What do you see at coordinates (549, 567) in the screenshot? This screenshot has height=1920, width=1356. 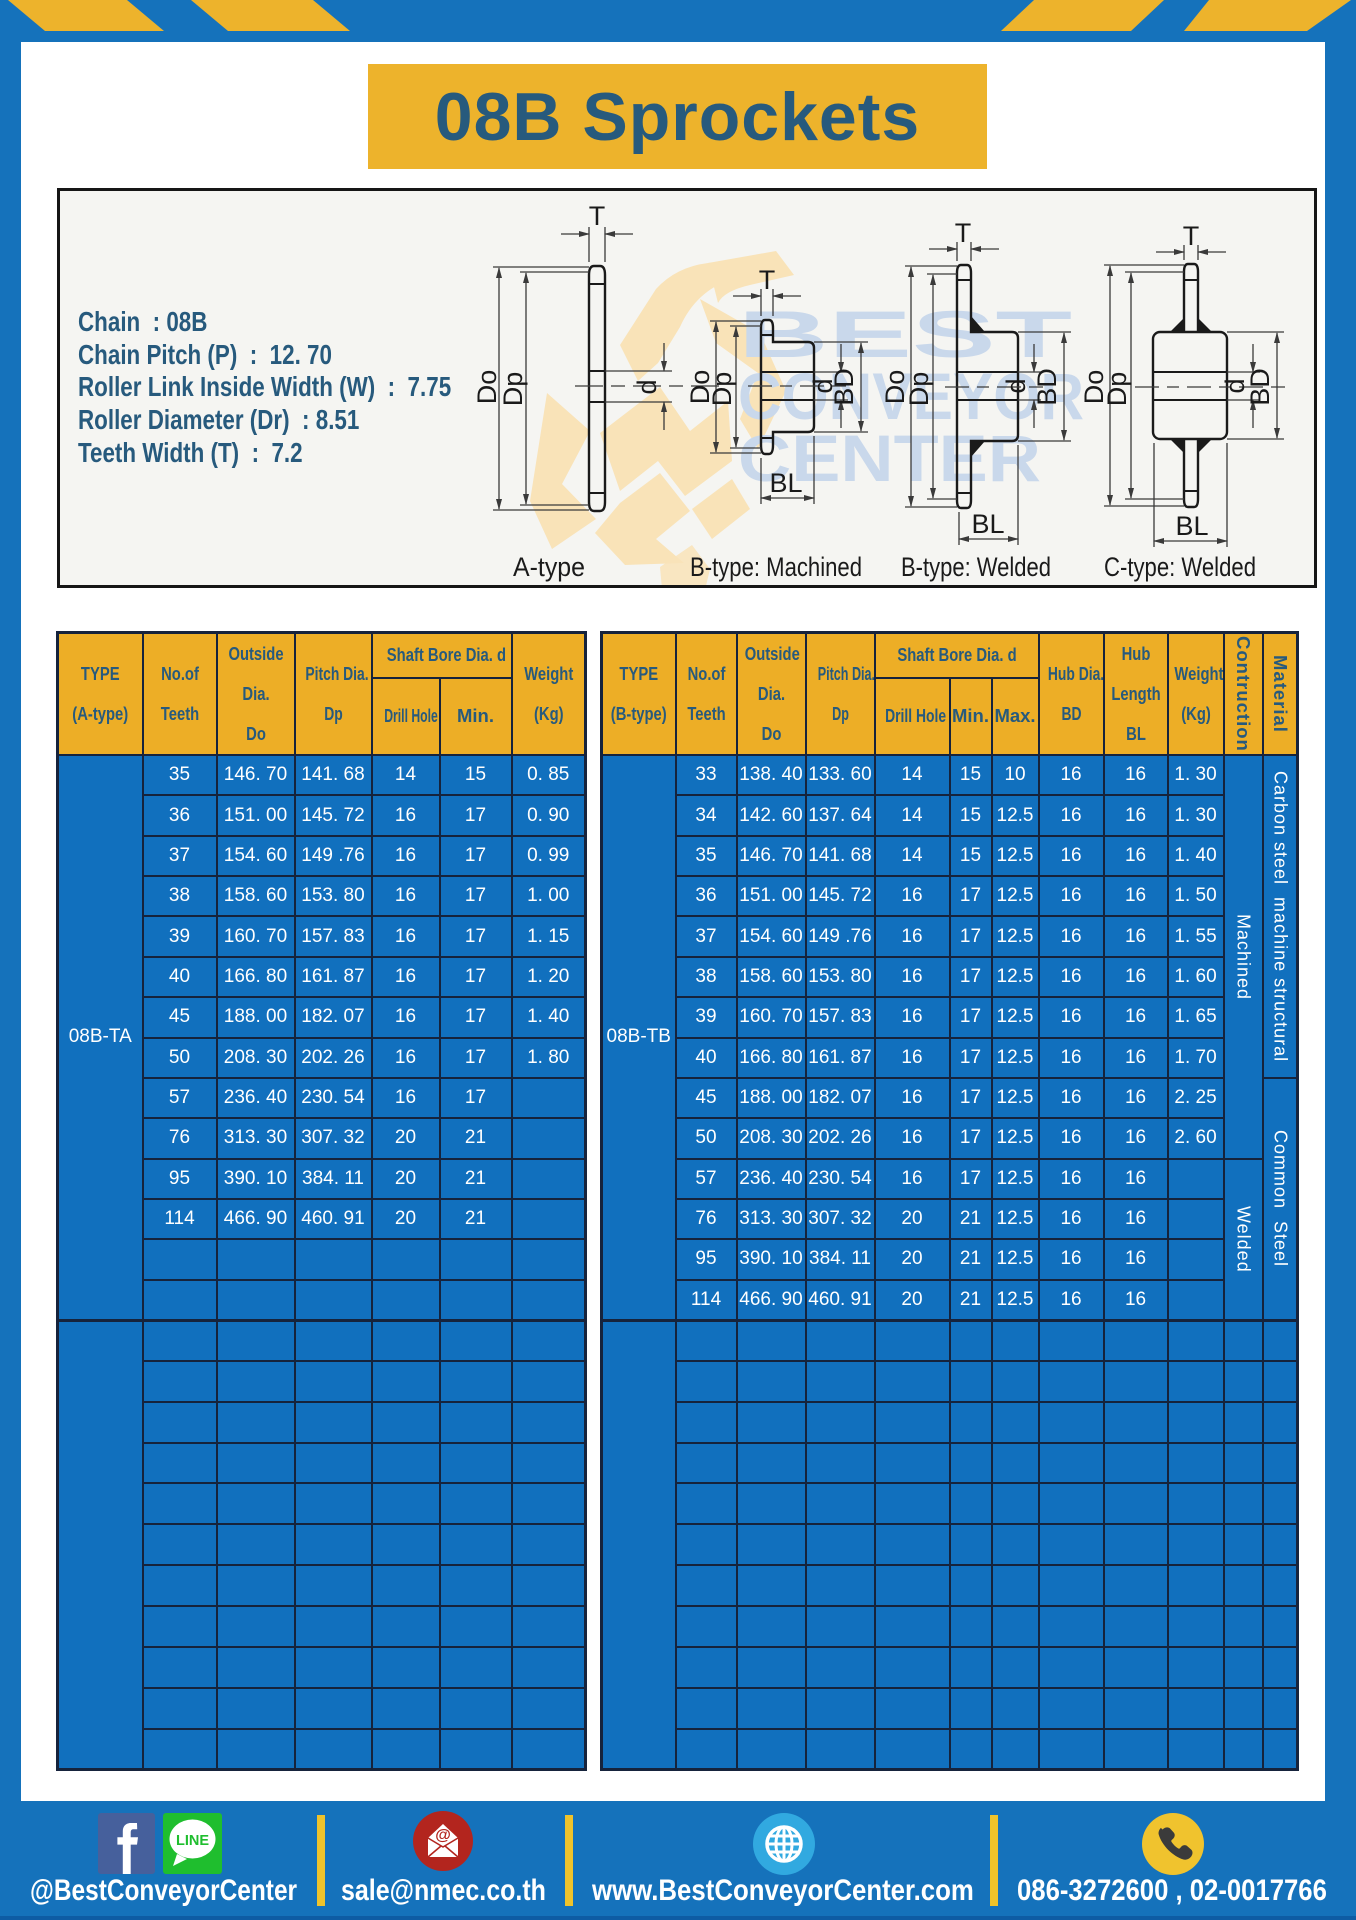 I see `svg-text: A-type` at bounding box center [549, 567].